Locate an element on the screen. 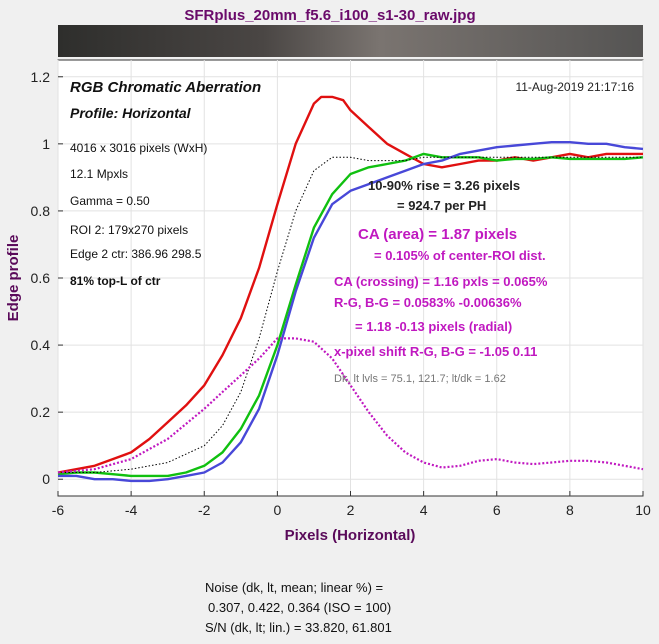  rg-bg: R-G, B-G = 0.0583% -0.00636% is located at coordinates (428, 302).